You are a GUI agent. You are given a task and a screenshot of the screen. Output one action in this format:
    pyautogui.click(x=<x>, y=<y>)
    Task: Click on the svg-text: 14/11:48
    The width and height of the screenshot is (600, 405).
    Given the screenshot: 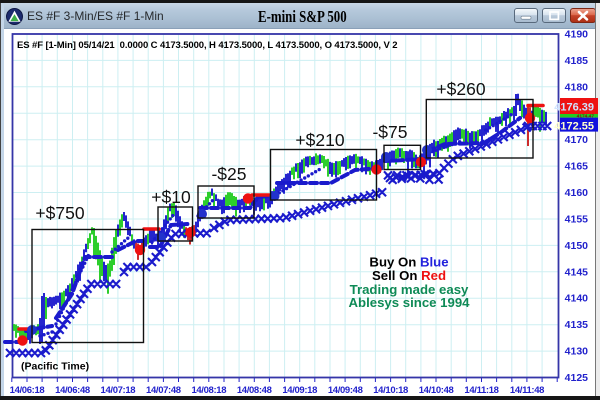 What is the action you would take?
    pyautogui.click(x=527, y=390)
    